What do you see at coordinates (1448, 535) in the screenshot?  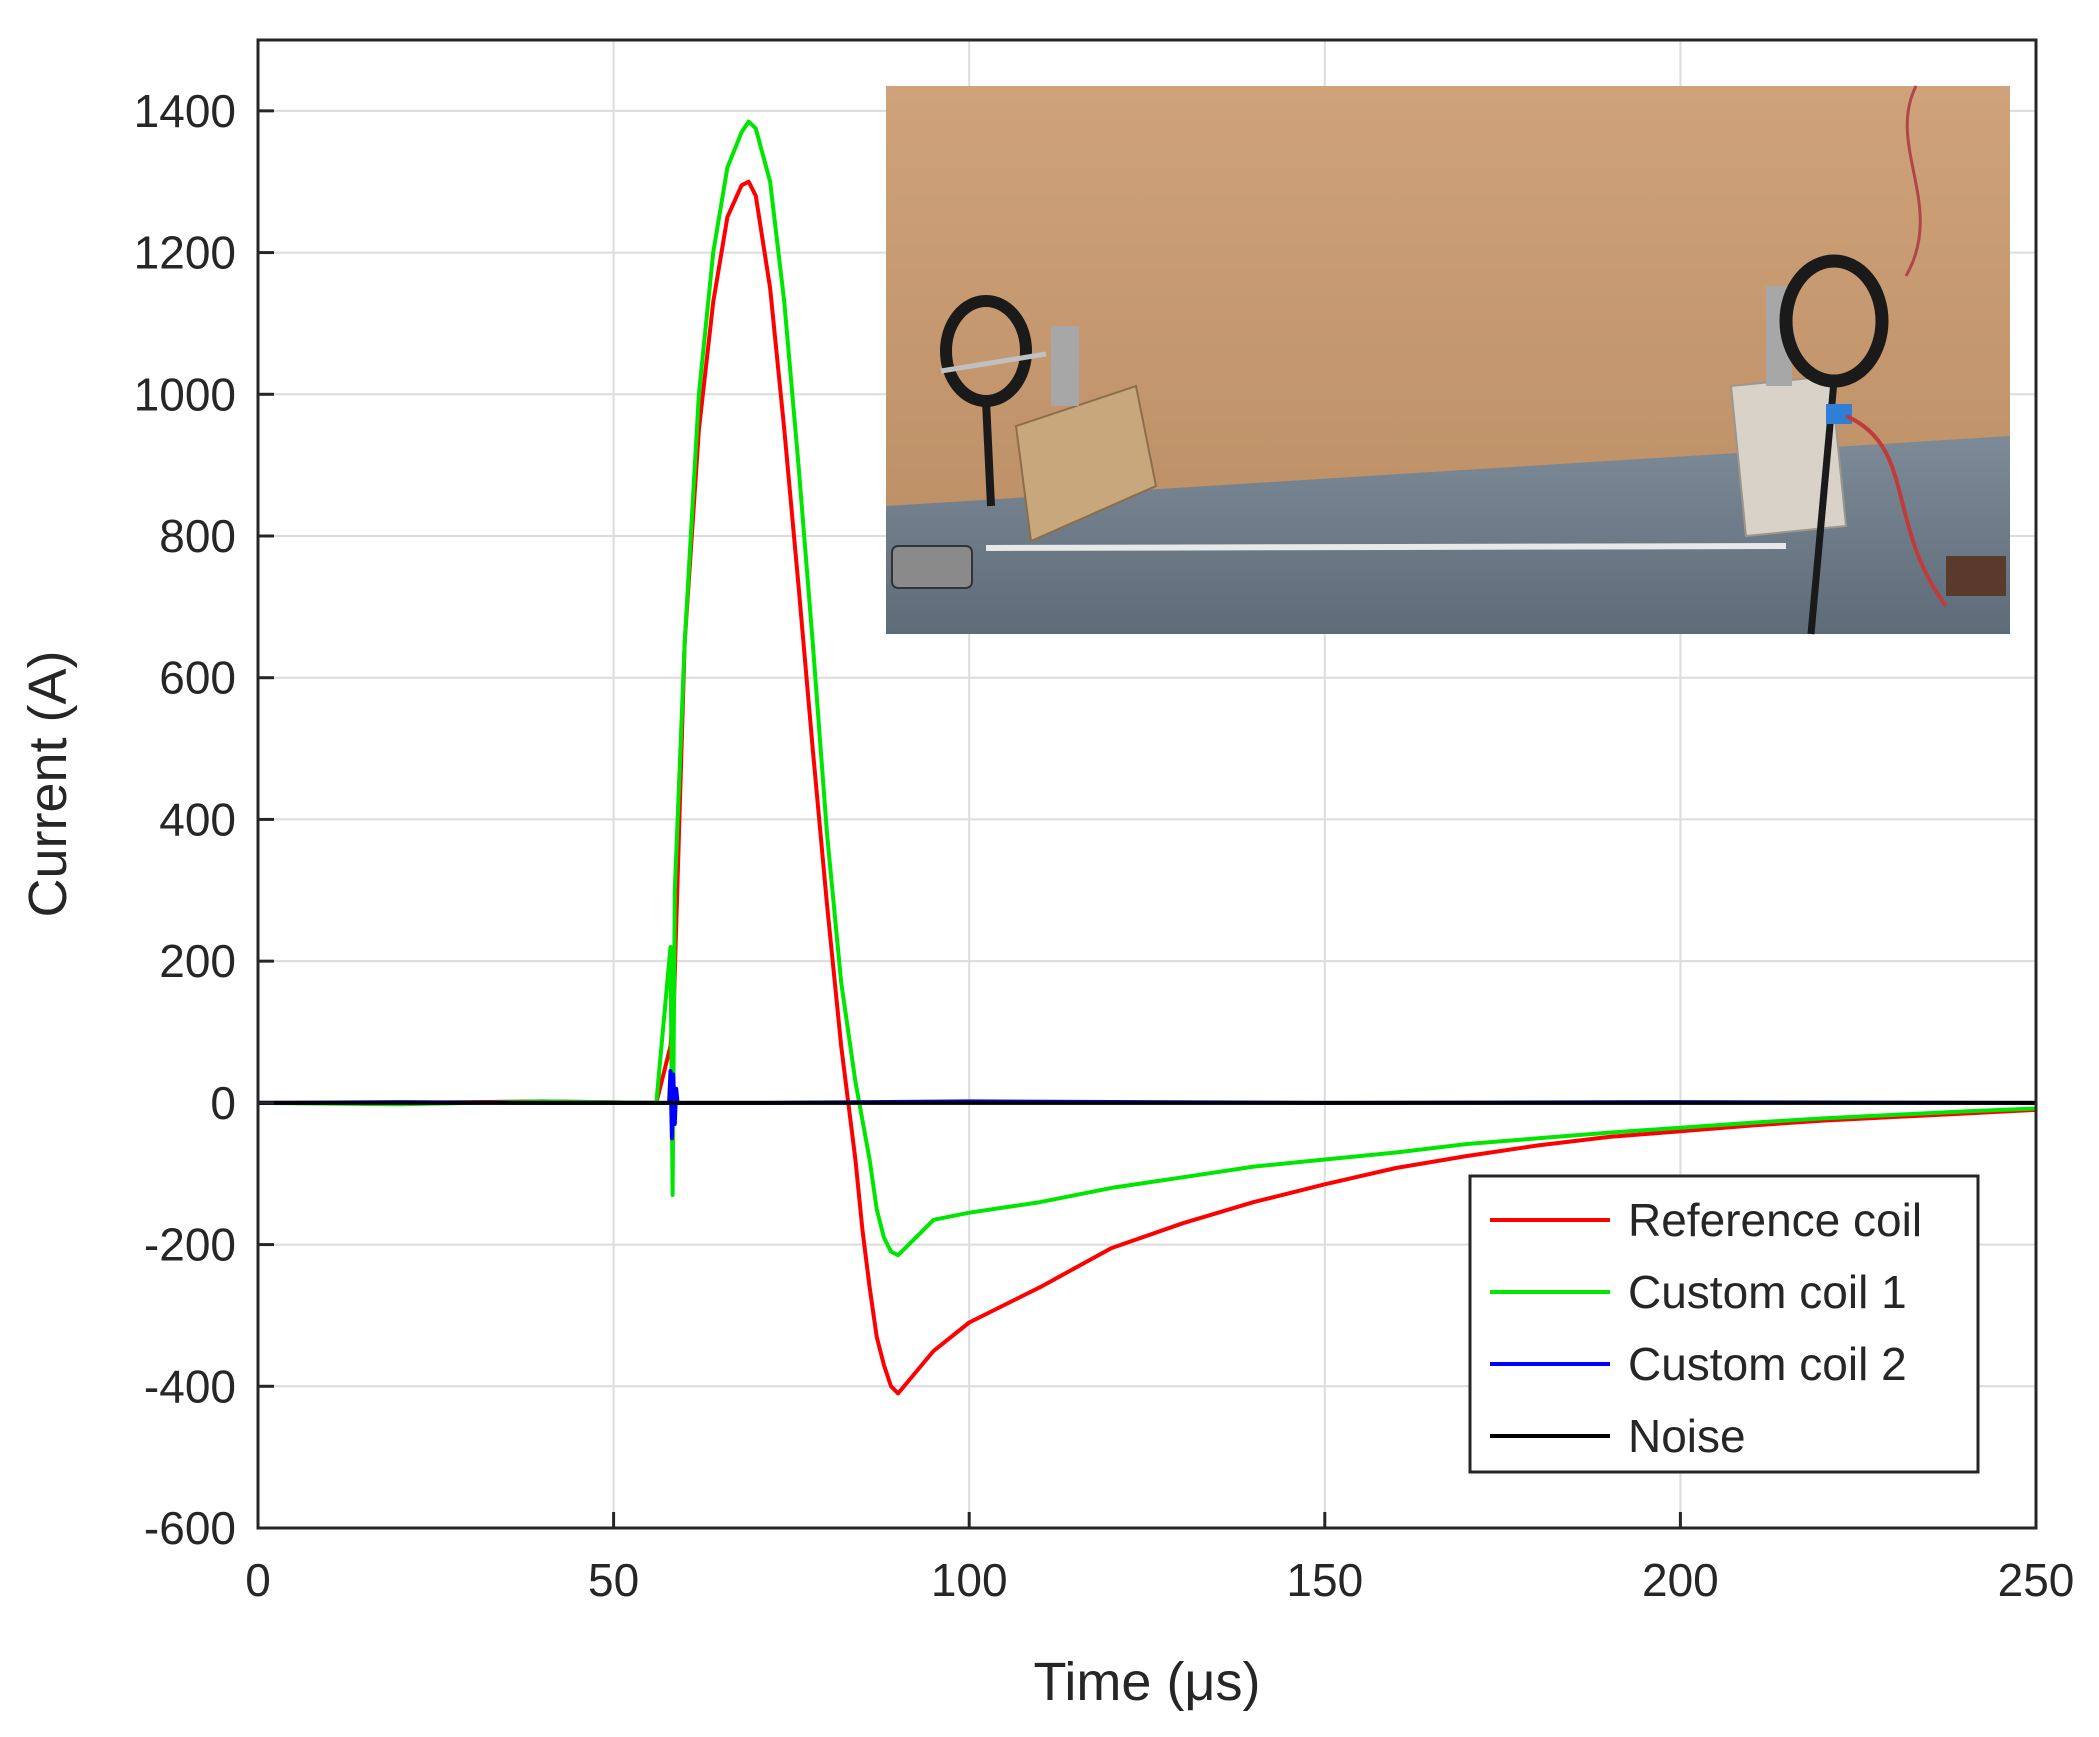 I see `inset-table` at bounding box center [1448, 535].